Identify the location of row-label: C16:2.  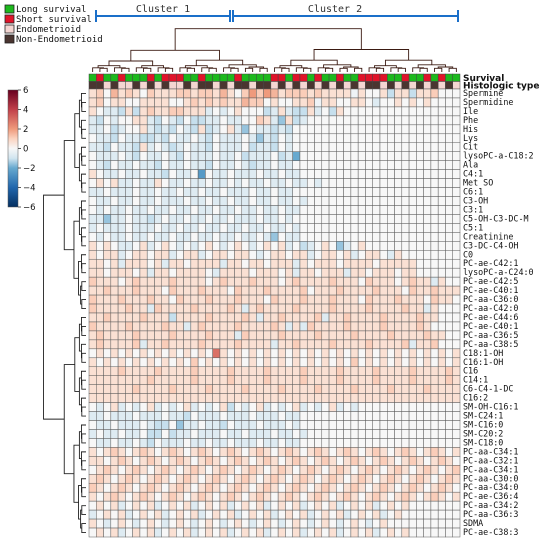
(475, 398).